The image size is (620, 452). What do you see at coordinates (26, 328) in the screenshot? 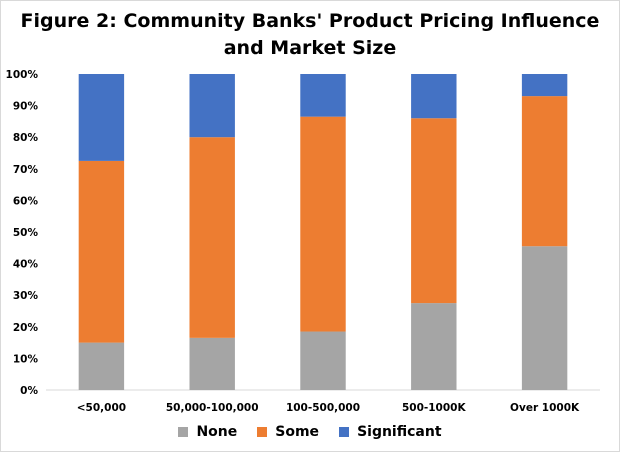
I see `y-tick-label: 20%` at bounding box center [26, 328].